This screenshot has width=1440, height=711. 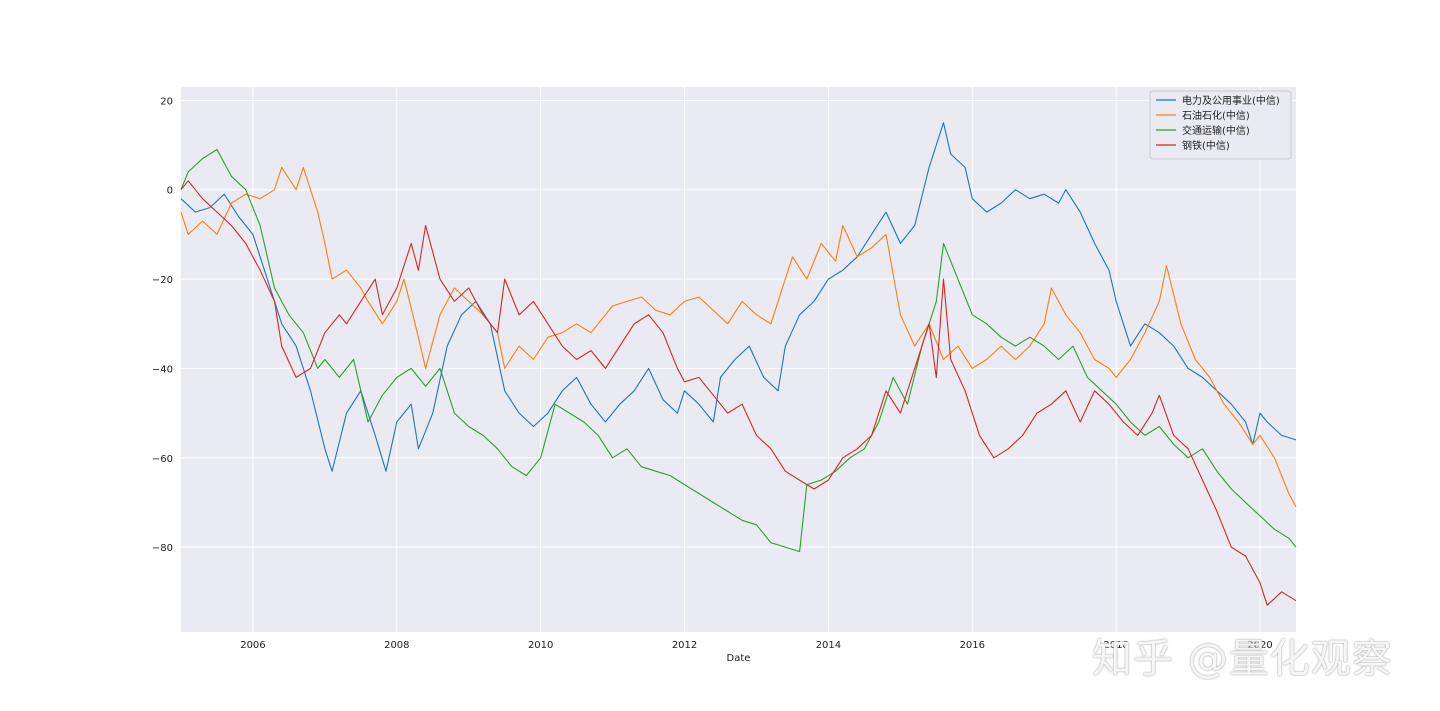 What do you see at coordinates (828, 645) in the screenshot?
I see `x-tick-label: 2014` at bounding box center [828, 645].